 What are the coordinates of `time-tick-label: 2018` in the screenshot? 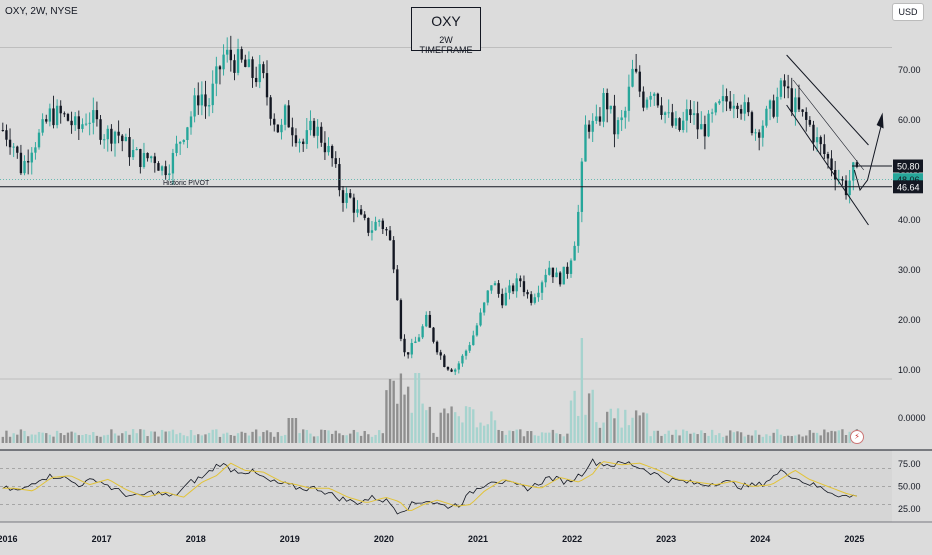 It's located at (196, 539).